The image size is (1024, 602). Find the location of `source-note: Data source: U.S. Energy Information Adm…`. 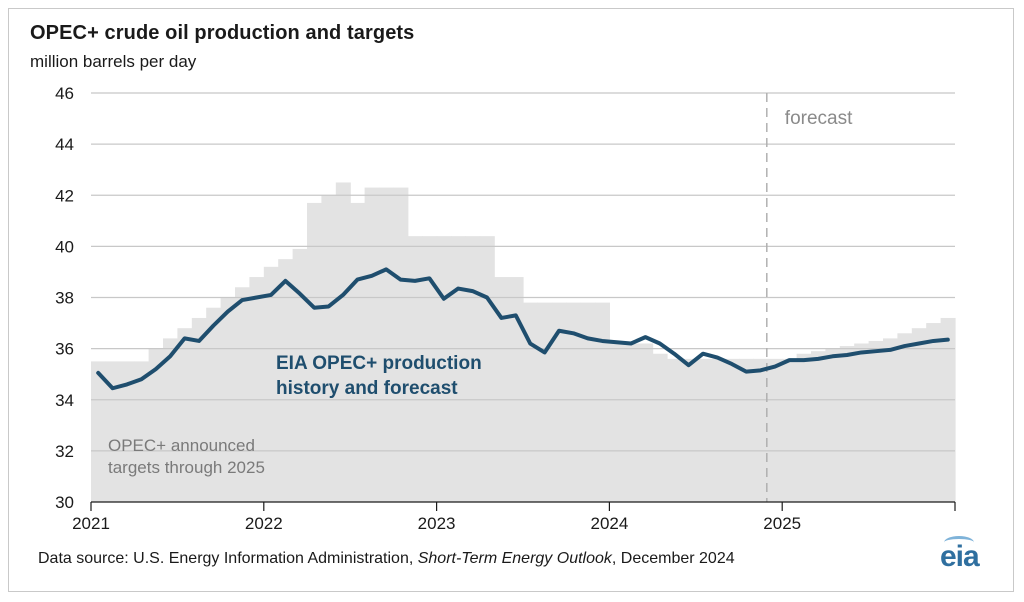

source-note: Data source: U.S. Energy Information Adm… is located at coordinates (386, 559).